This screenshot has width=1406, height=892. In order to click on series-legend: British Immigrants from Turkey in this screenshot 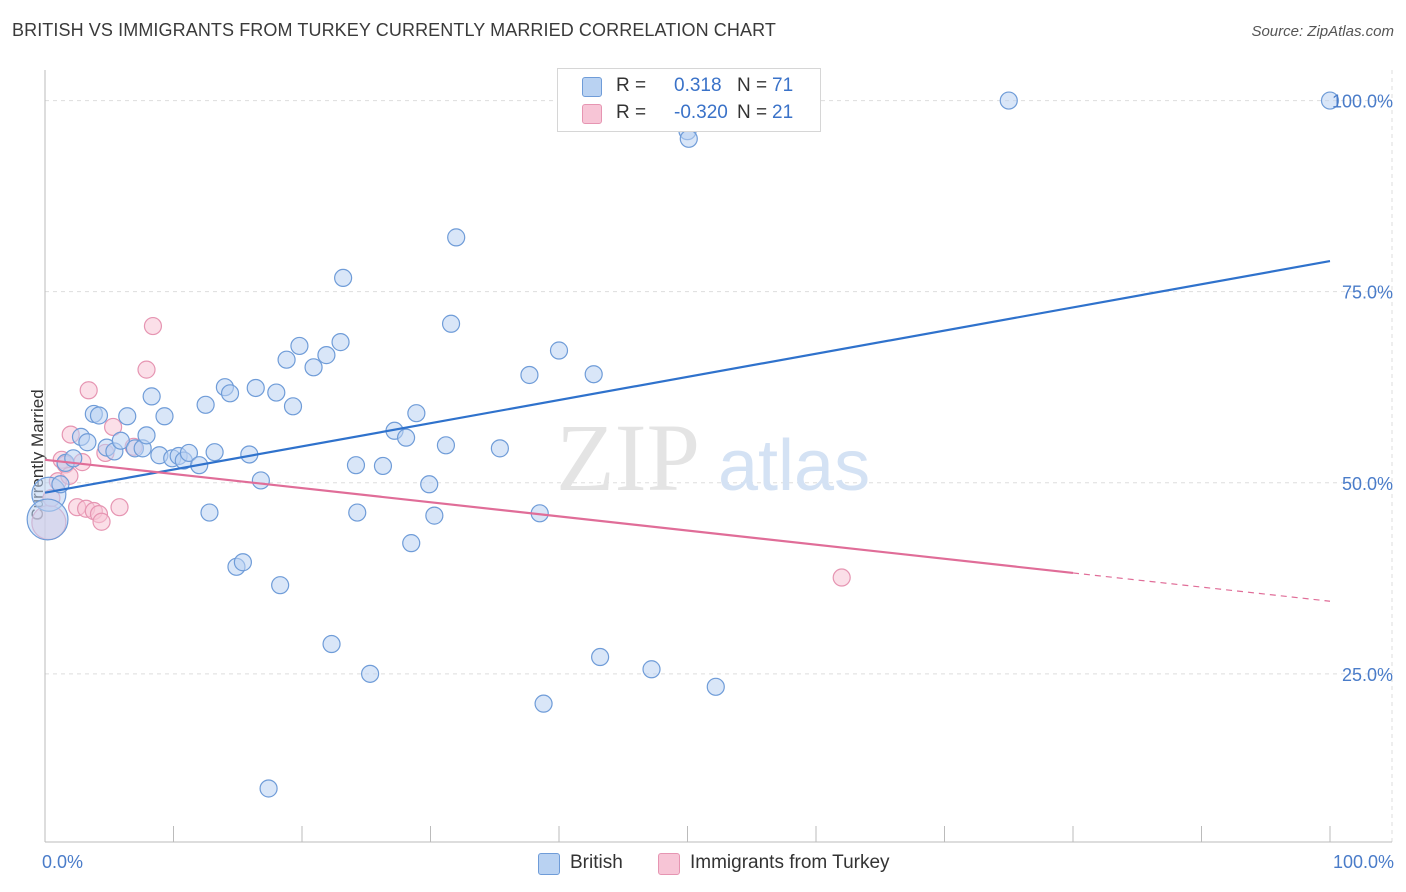, I will do `click(703, 865)`.